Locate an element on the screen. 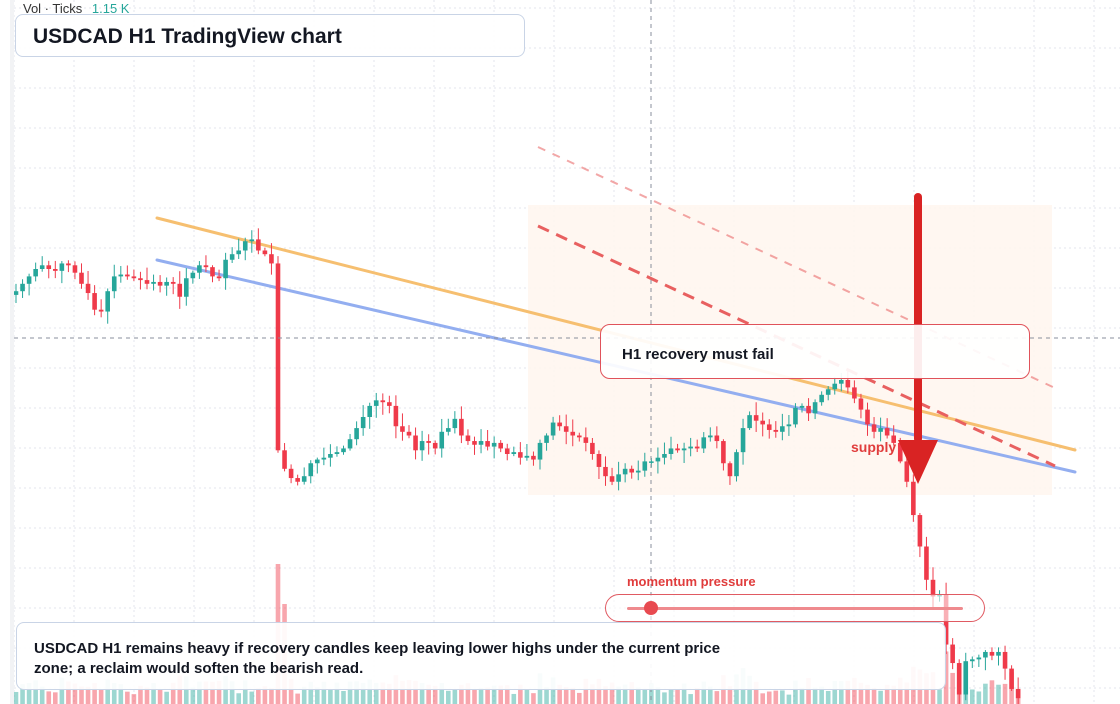 This screenshot has height=704, width=1120. left-edge is located at coordinates (12, 352).